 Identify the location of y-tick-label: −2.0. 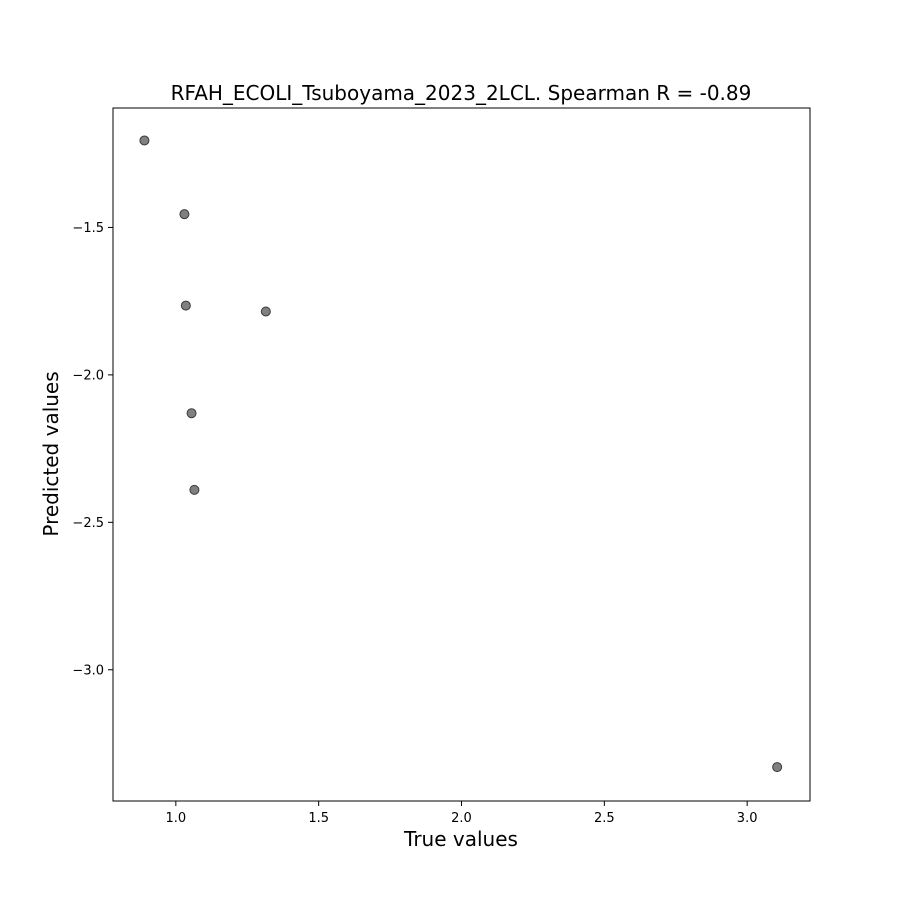
(88, 375).